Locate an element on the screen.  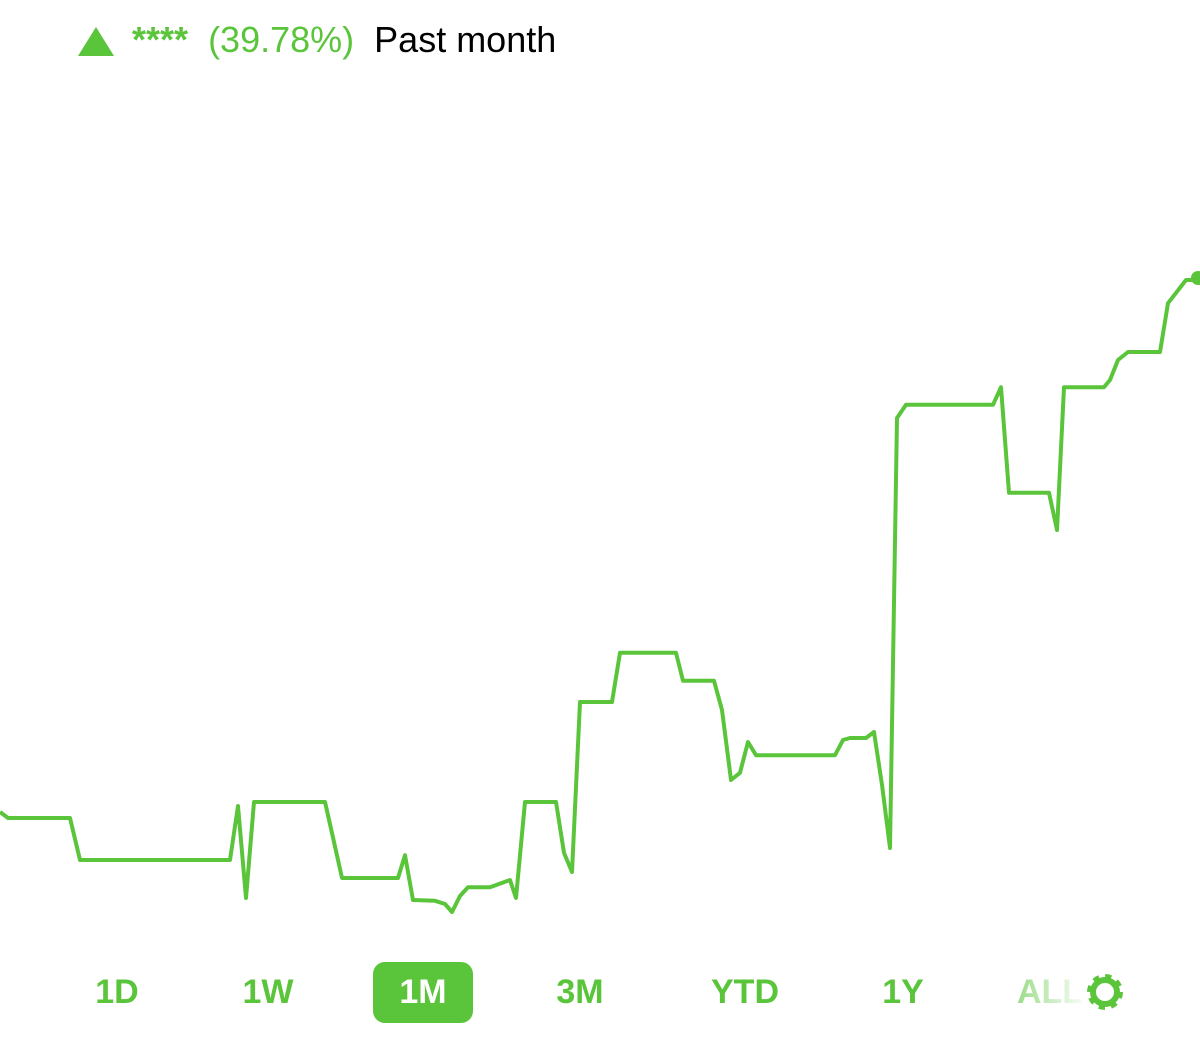
range-tab: 1M is located at coordinates (422, 992).